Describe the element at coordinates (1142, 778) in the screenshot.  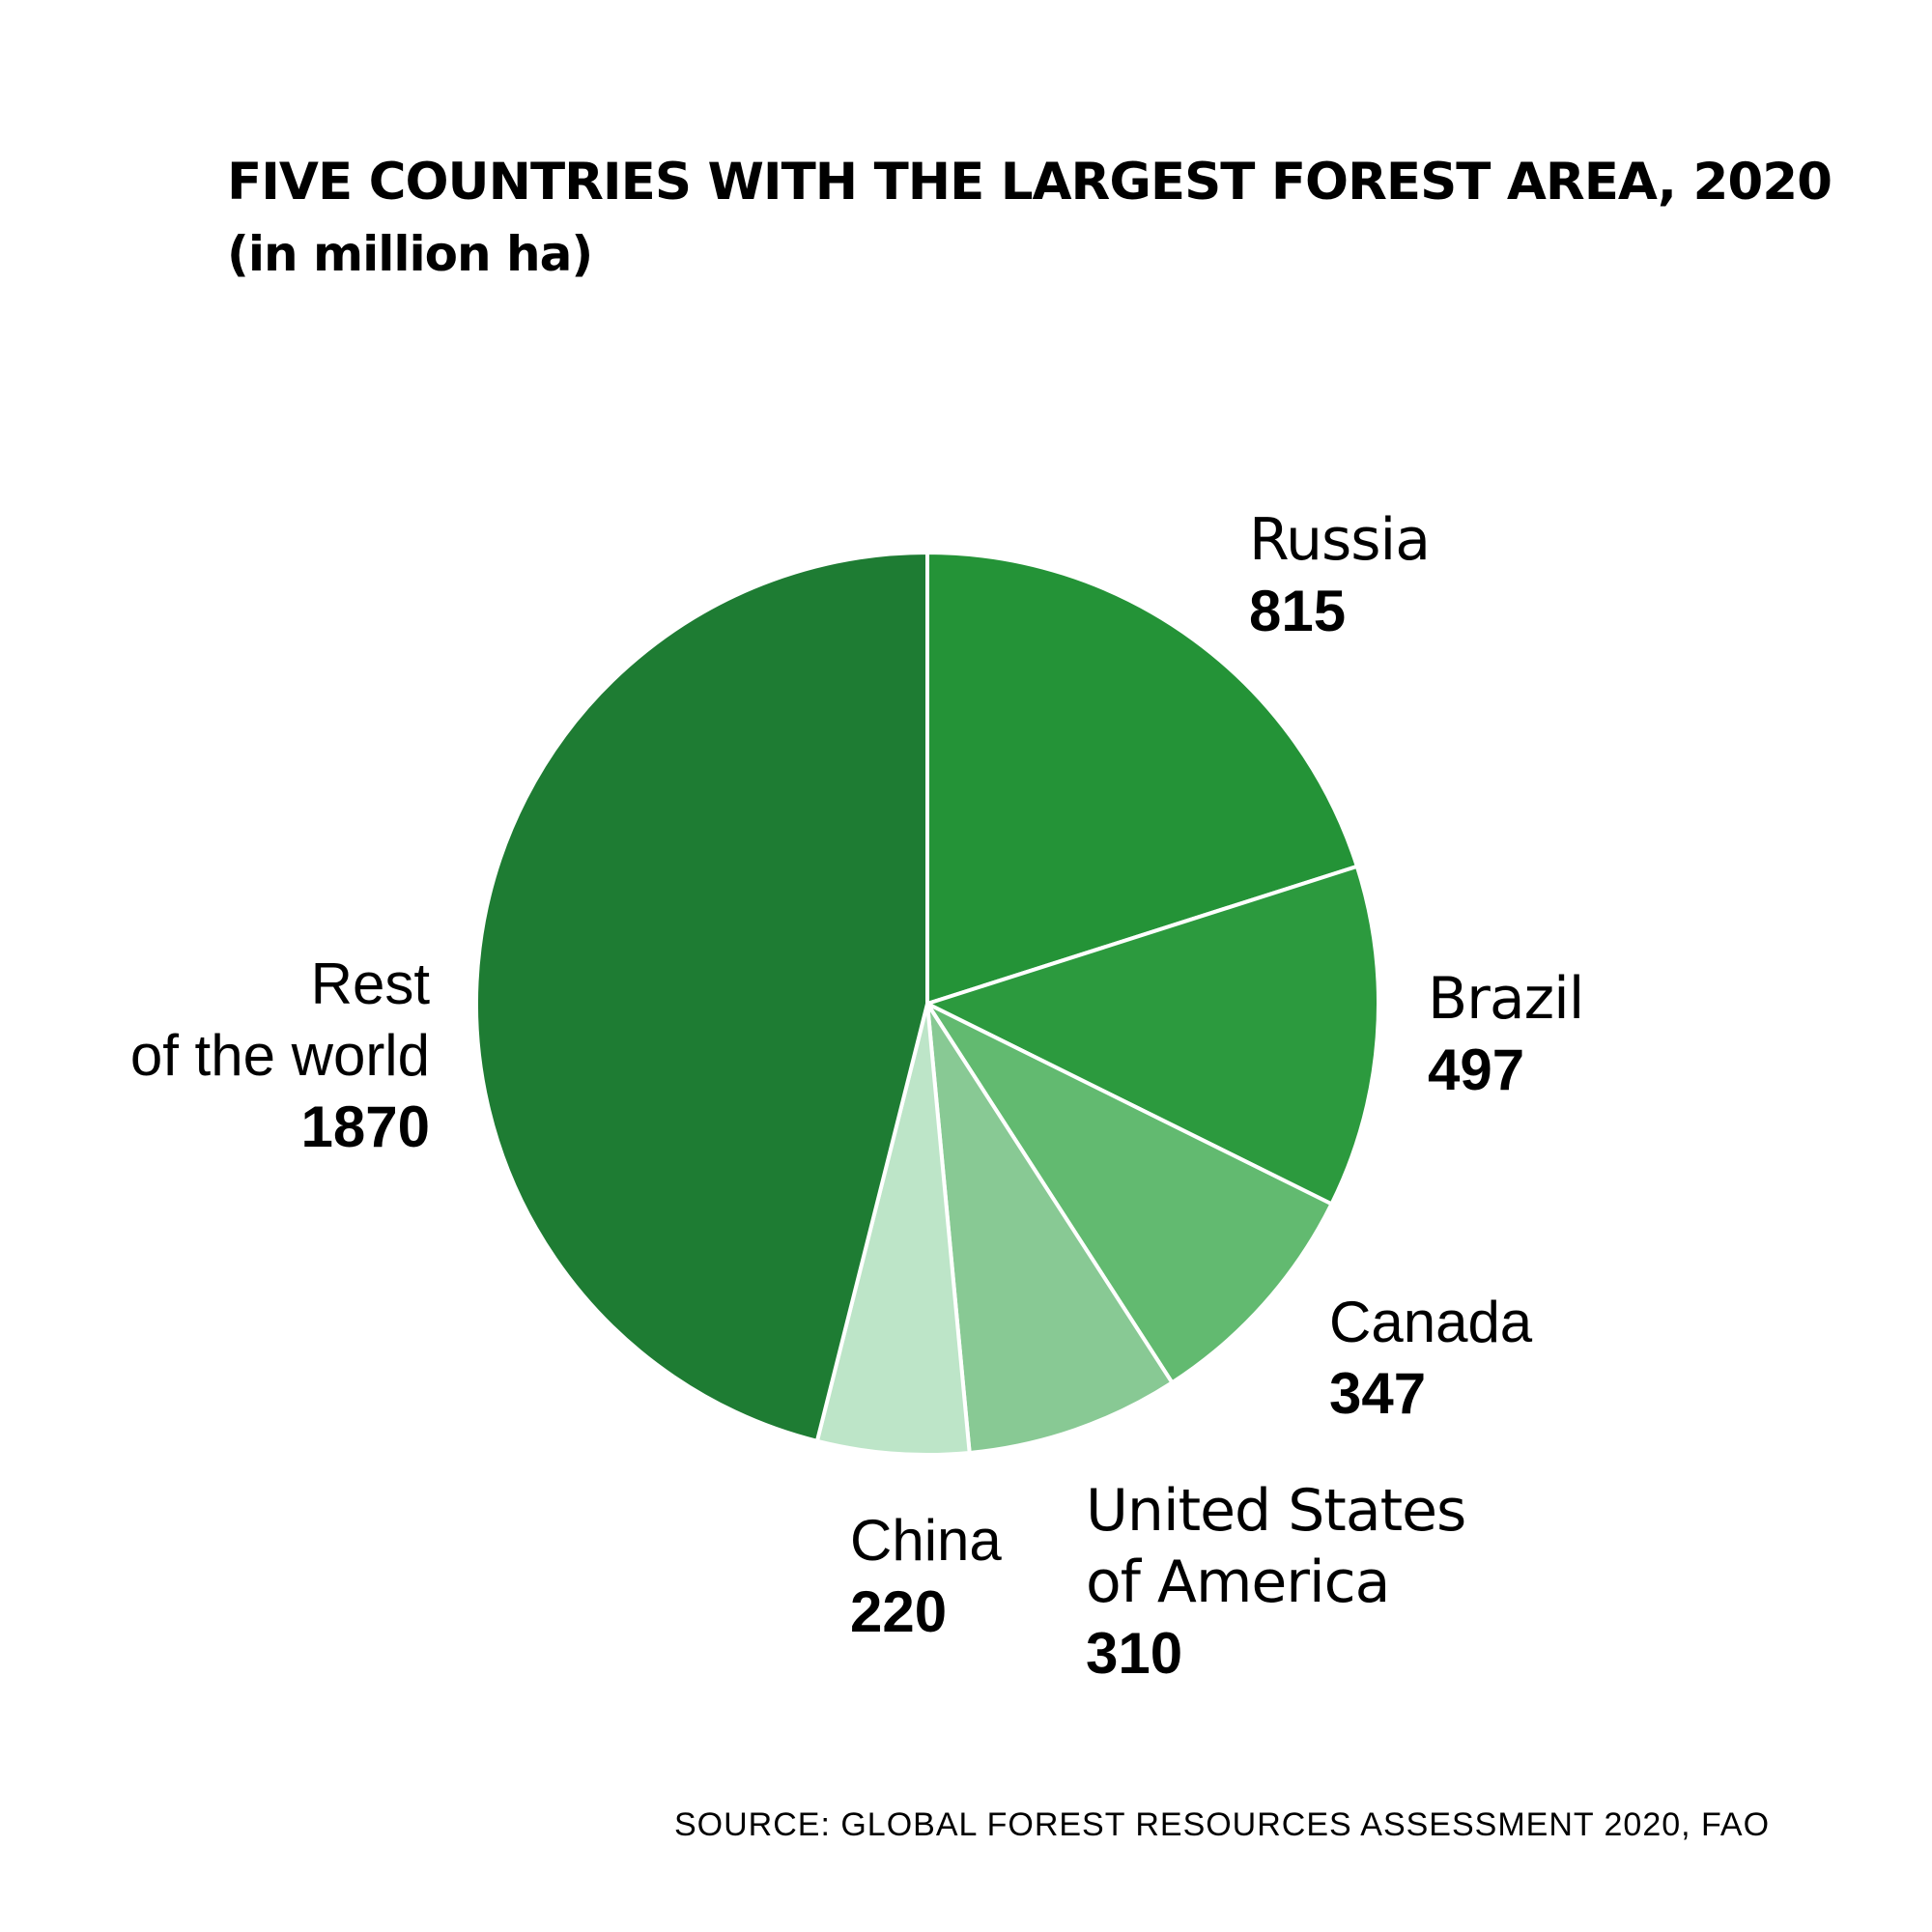
I see `pie-slice-russia` at that location.